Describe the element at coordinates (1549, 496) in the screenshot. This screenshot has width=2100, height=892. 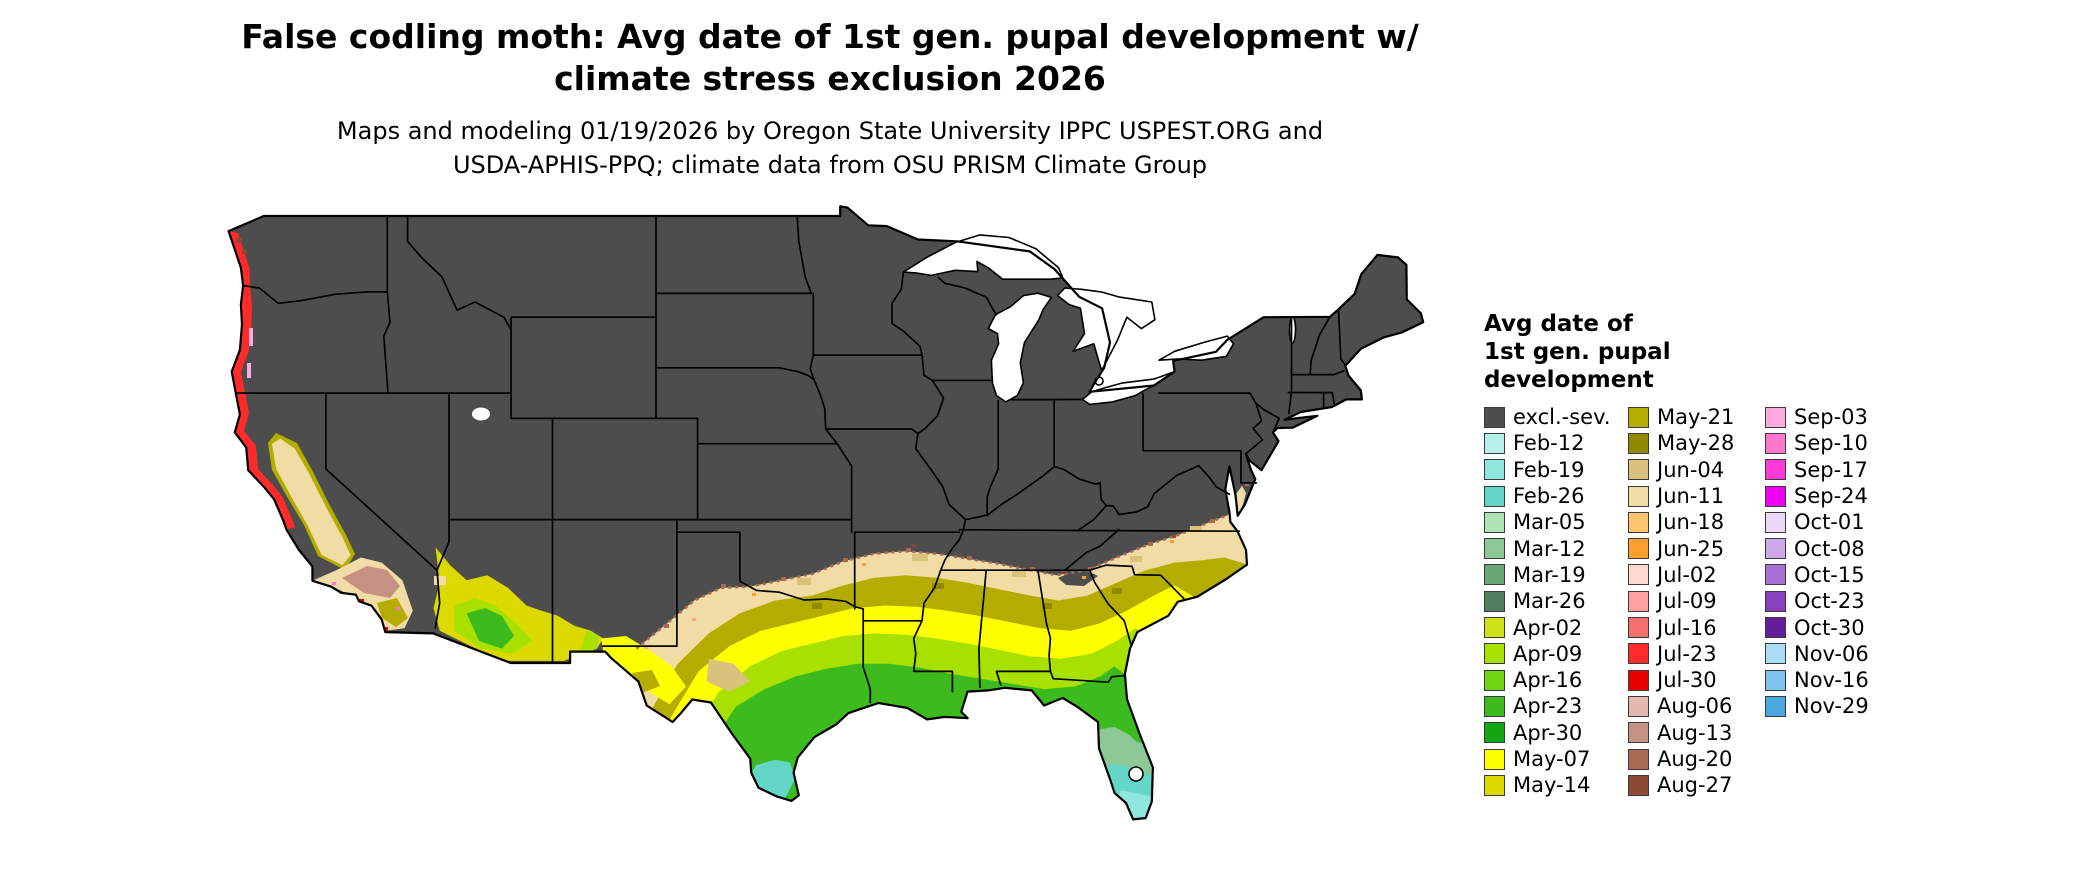
I see `legend-label: Feb-26` at that location.